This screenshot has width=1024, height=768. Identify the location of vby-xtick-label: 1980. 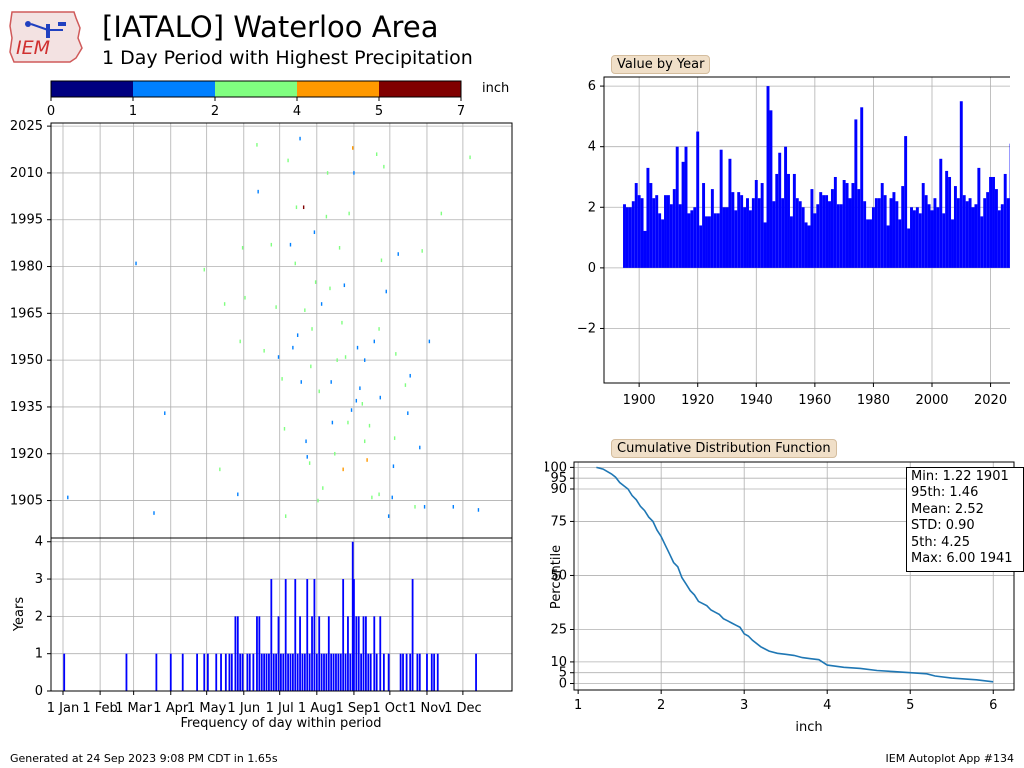
(873, 400).